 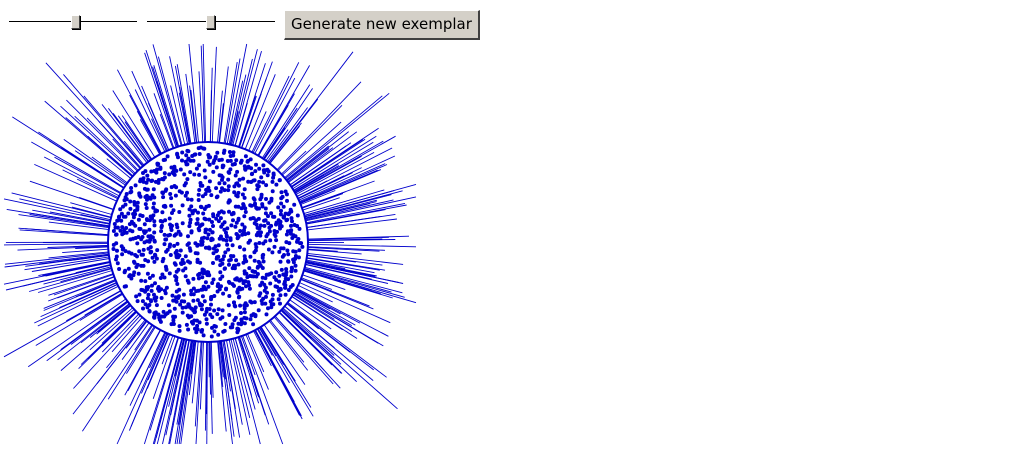 I want to click on slider-2-thumb, so click(x=210, y=22).